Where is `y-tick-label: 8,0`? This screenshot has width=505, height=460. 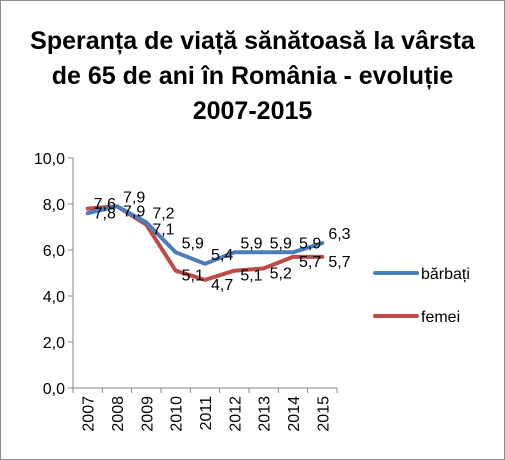
y-tick-label: 8,0 is located at coordinates (54, 205).